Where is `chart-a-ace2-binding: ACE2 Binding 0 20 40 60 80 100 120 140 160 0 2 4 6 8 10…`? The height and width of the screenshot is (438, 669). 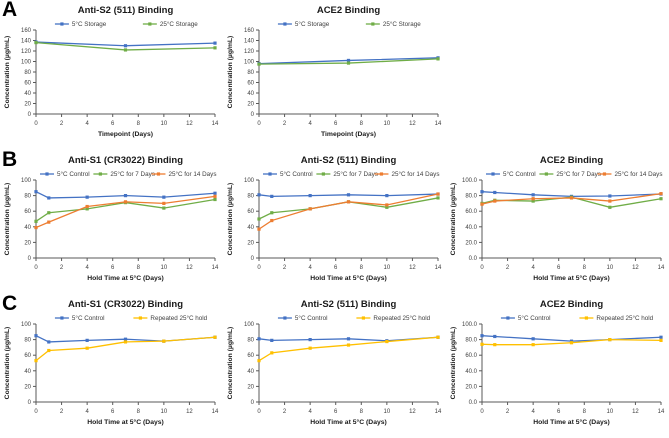
chart-a-ace2-binding: ACE2 Binding 0 20 40 60 80 100 120 140 160 0 2 4 6 8 10… is located at coordinates (334, 75).